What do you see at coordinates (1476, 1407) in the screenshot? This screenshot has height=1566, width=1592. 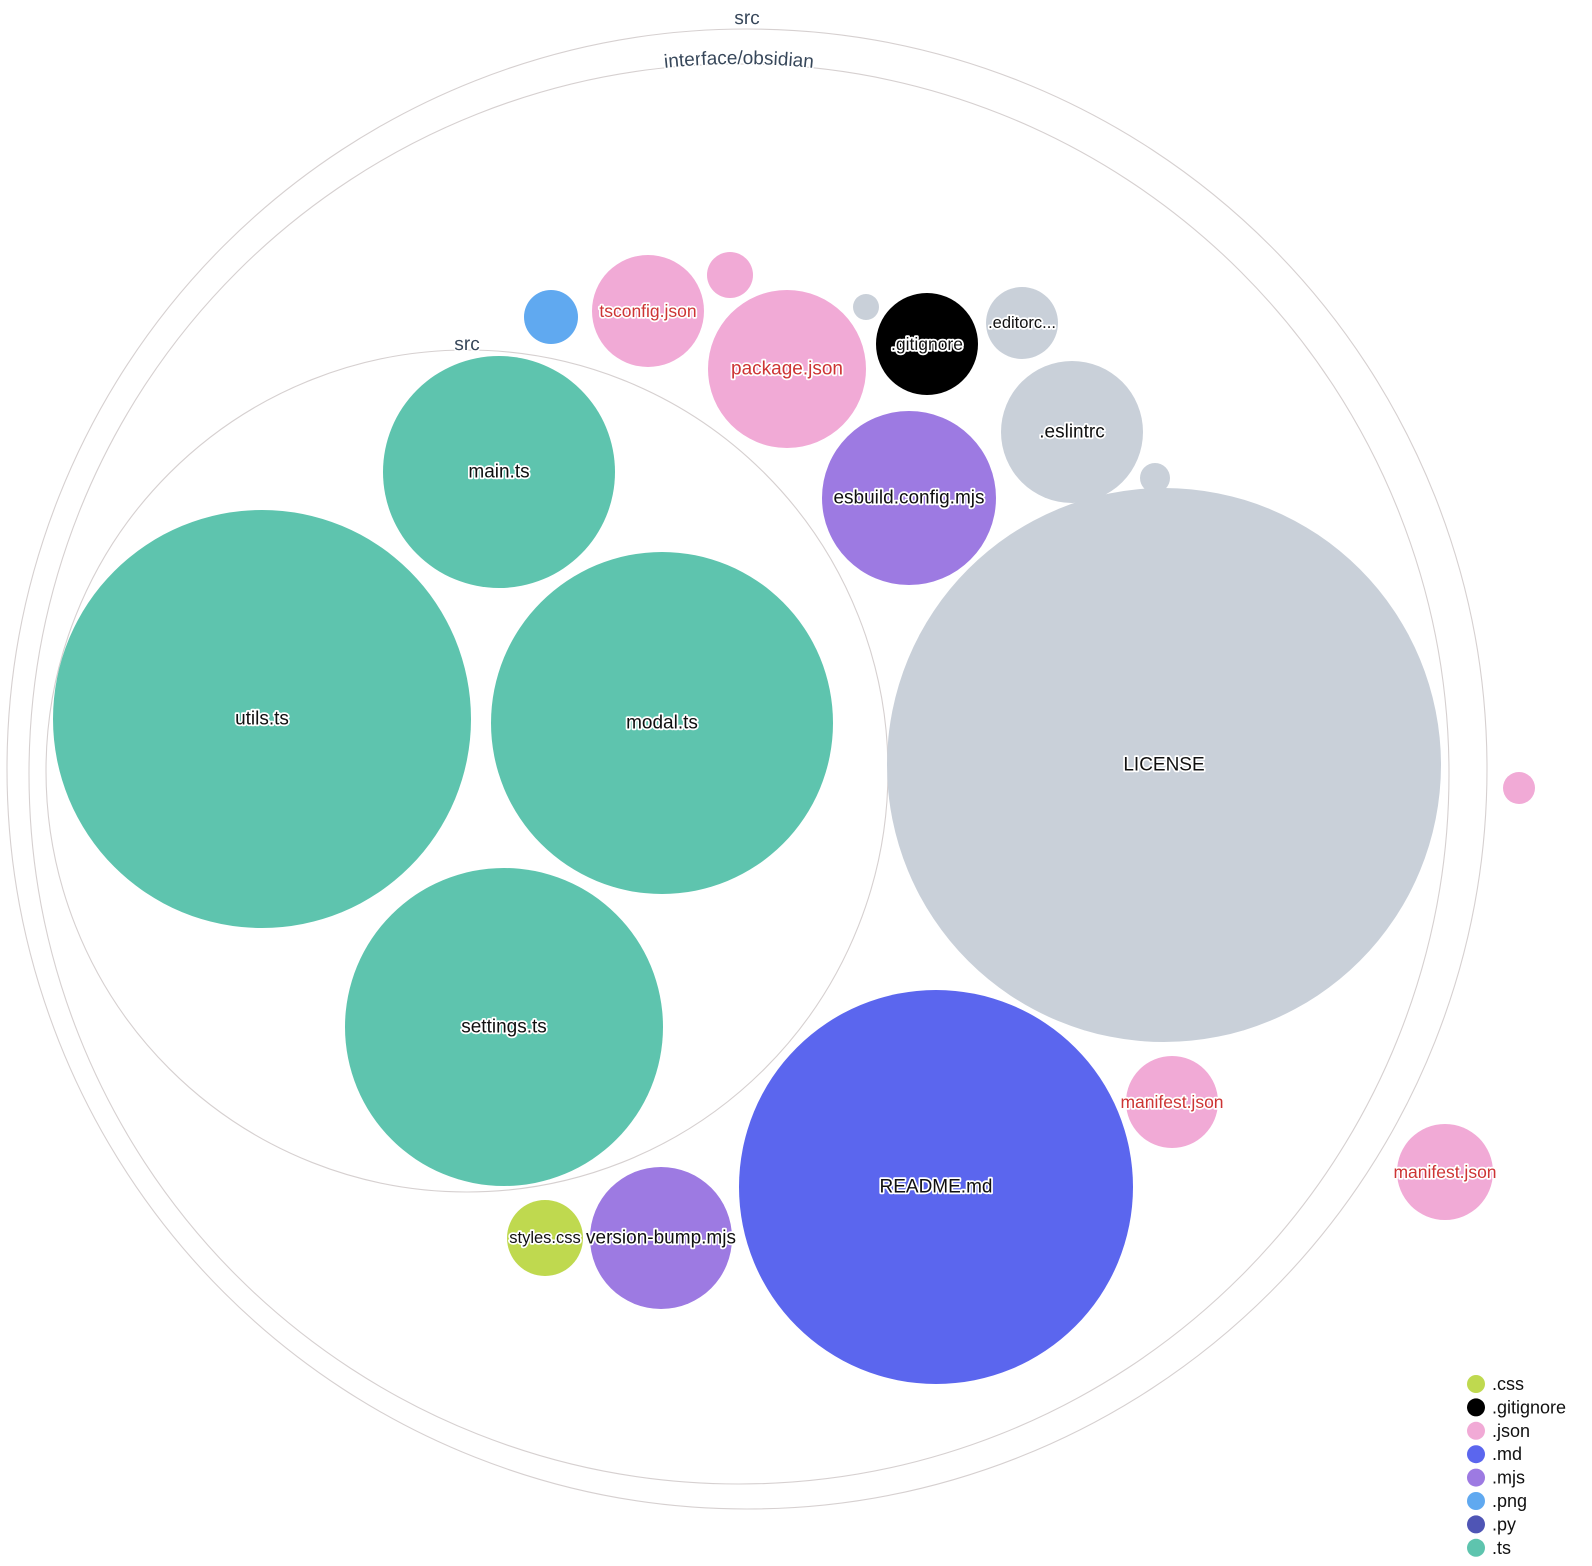 I see `legend-dot-gitignore` at bounding box center [1476, 1407].